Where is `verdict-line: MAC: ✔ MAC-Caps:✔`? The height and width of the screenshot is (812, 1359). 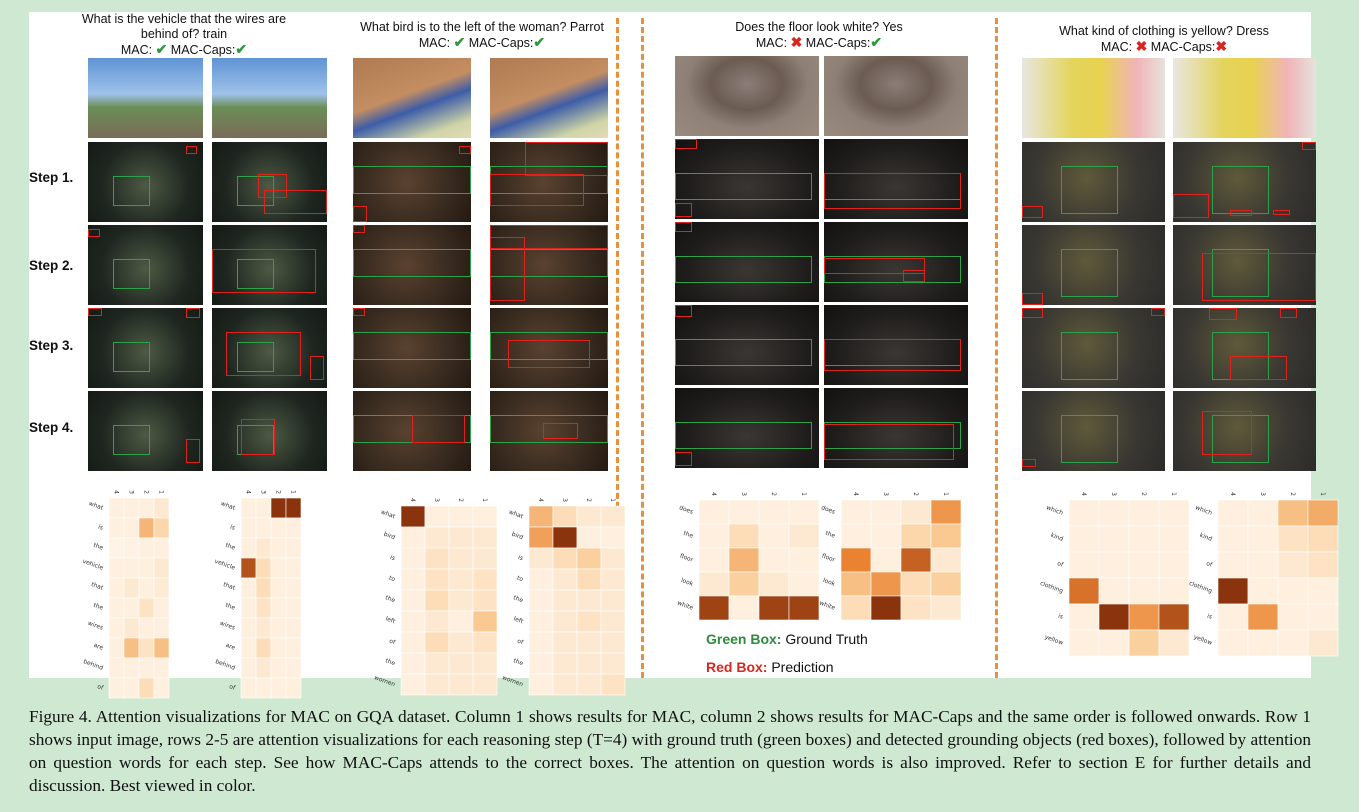
verdict-line: MAC: ✔ MAC-Caps:✔ is located at coordinates (482, 43).